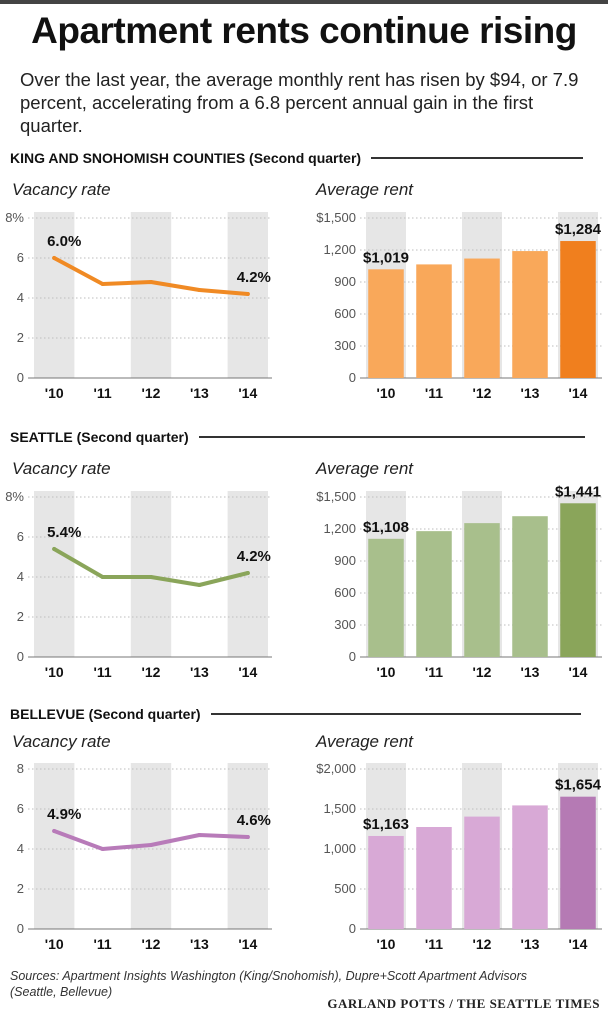 This screenshot has width=608, height=1020. I want to click on page-title: Apartment rents continue rising, so click(304, 30).